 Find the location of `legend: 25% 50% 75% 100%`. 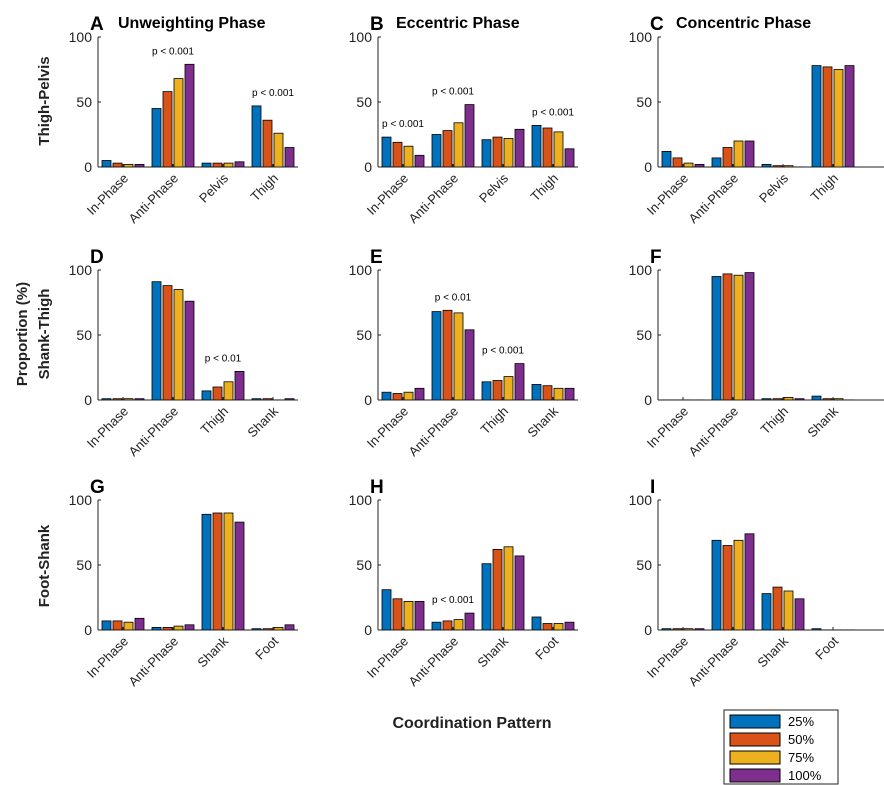

legend: 25% 50% 75% 100% is located at coordinates (781, 747).